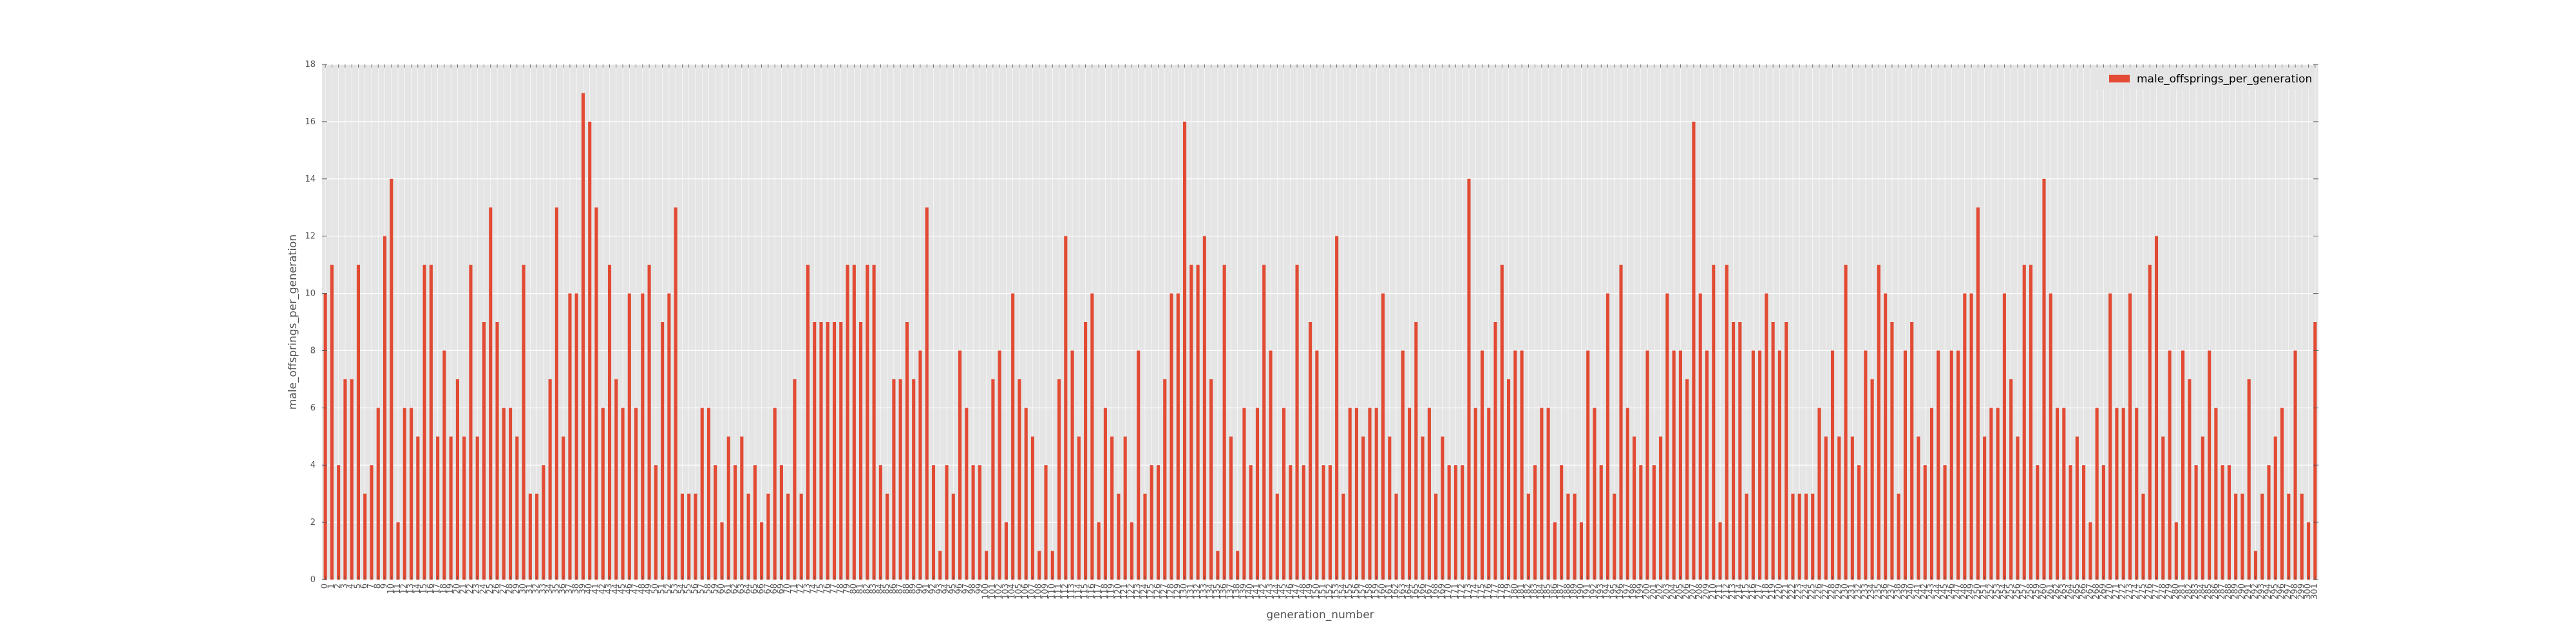 This screenshot has height=644, width=2576. I want to click on x-tick-label: 223, so click(1799, 591).